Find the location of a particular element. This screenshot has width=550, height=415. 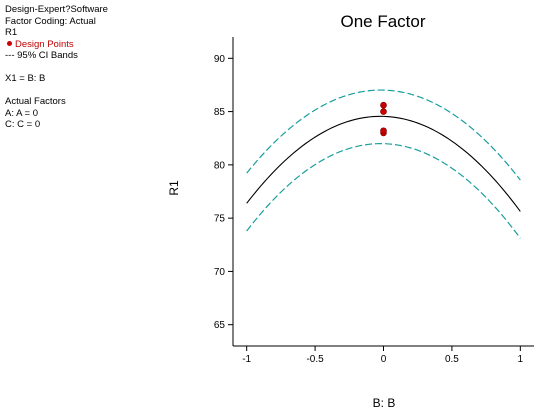

x-axis-label: B is located at coordinates (384, 403).